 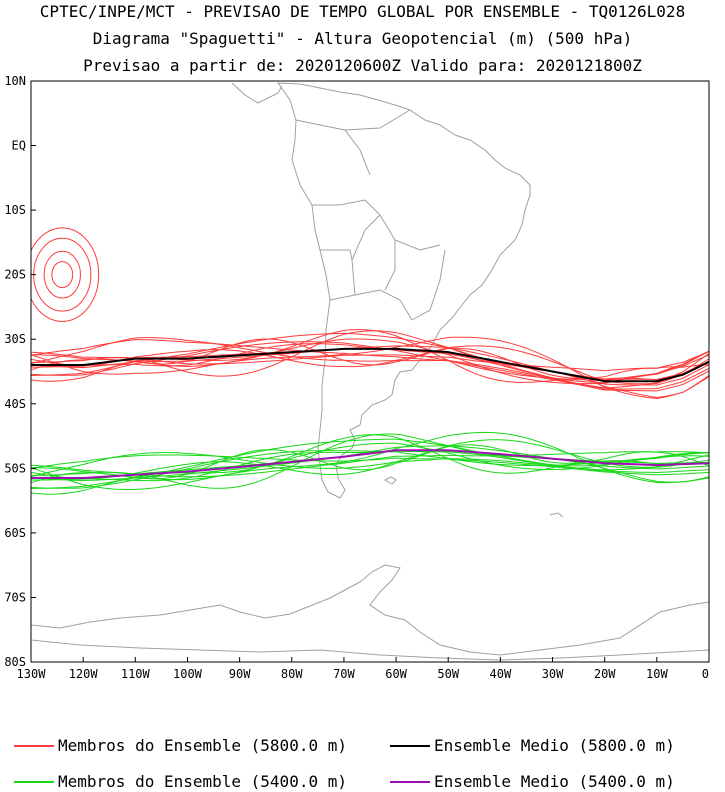 I want to click on lat-tick-label: 50S, so click(x=15, y=468).